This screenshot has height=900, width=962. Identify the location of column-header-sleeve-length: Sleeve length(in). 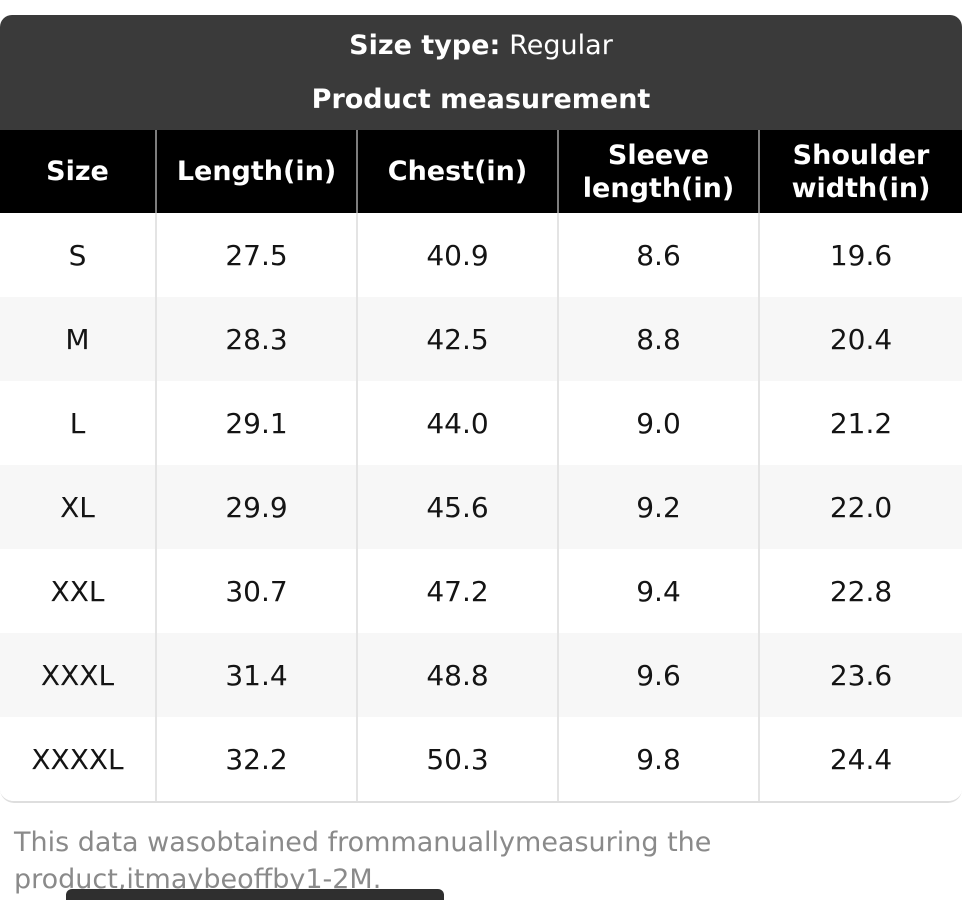
(657, 171).